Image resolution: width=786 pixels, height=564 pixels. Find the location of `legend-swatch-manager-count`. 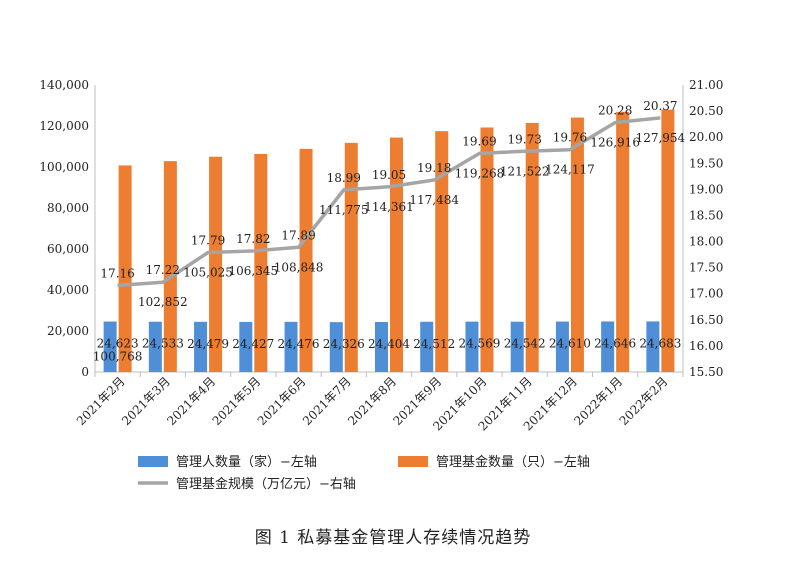

legend-swatch-manager-count is located at coordinates (153, 461).